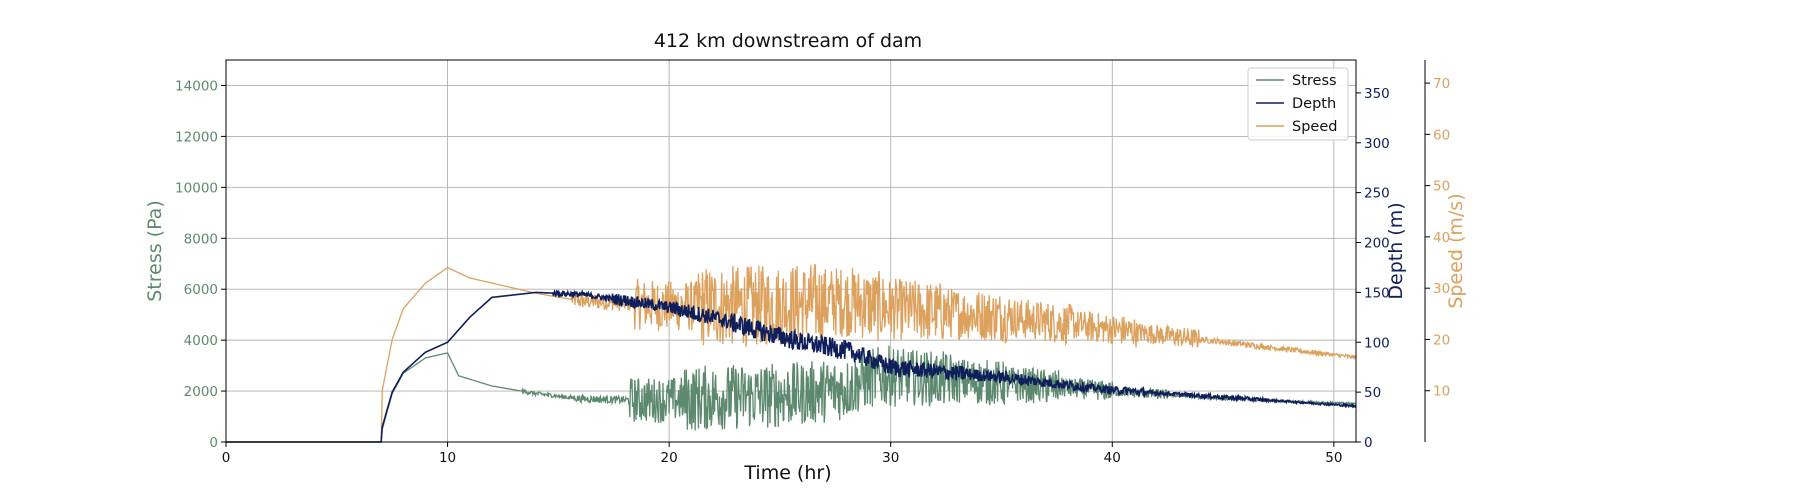 The height and width of the screenshot is (504, 1800). I want to click on legend-box, so click(1298, 104).